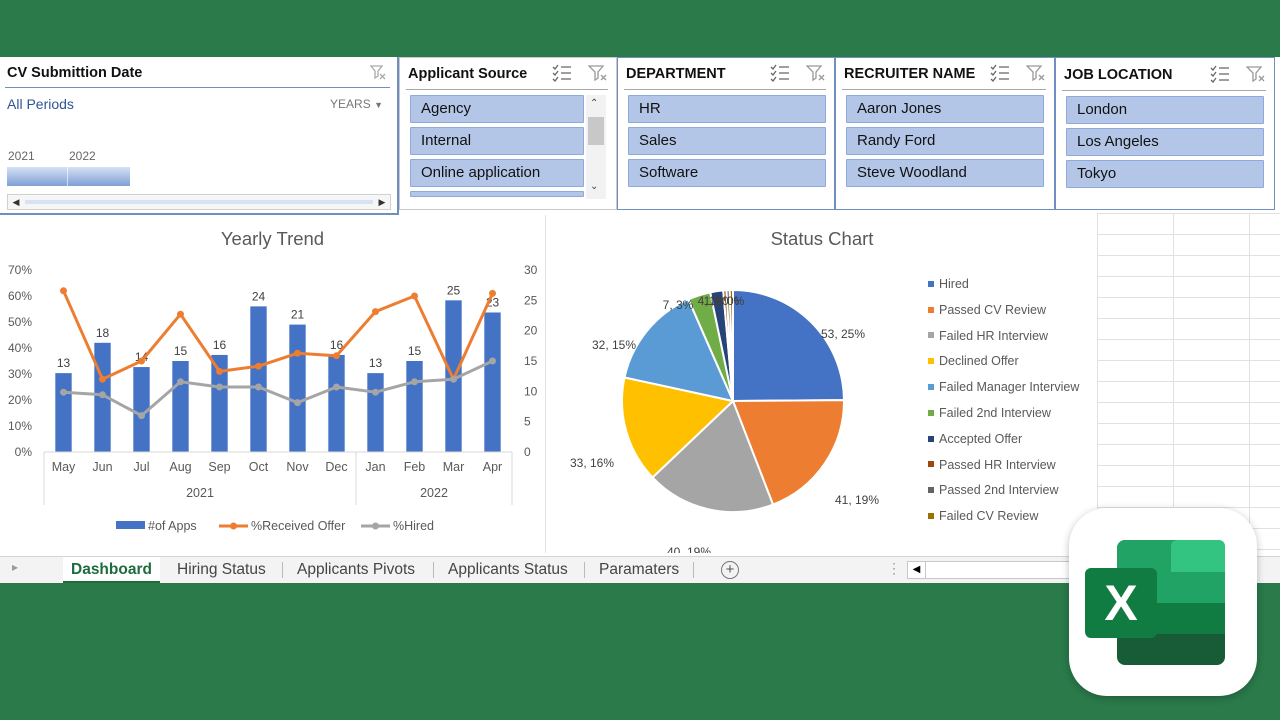  I want to click on slicer-department: DEPARTMENT HR Sales Software, so click(726, 133).